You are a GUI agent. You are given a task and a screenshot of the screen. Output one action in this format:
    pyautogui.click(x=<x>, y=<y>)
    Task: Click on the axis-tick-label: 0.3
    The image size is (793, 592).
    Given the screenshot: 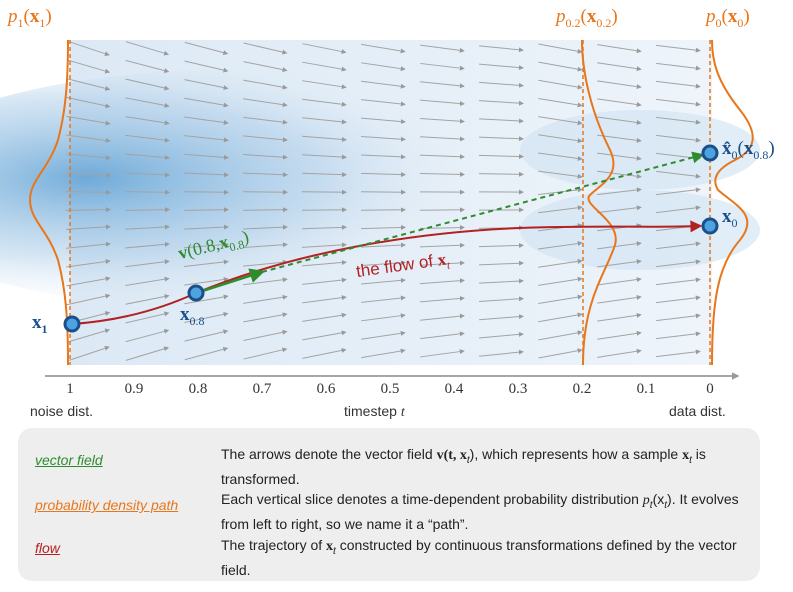 What is the action you would take?
    pyautogui.click(x=518, y=389)
    